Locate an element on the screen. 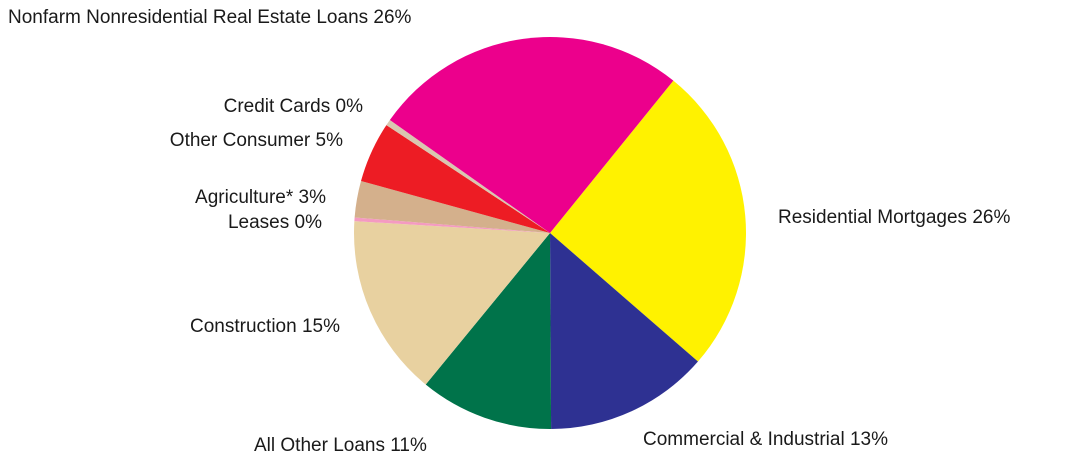 The width and height of the screenshot is (1076, 462). category-name: All Other Loans is located at coordinates (319, 445).